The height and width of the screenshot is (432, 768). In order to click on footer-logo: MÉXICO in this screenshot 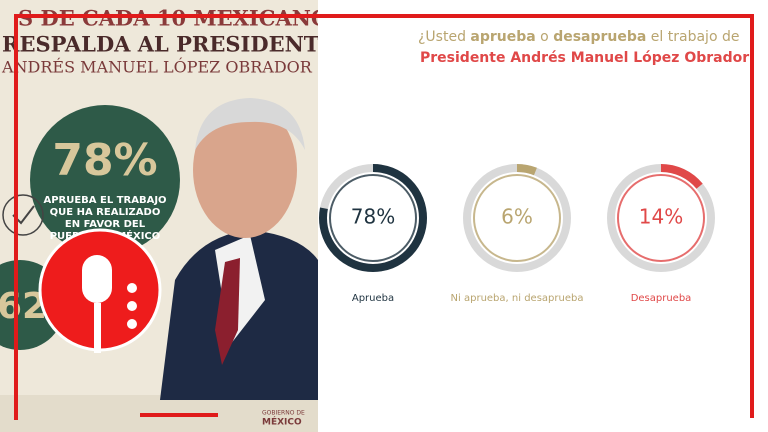, I will do `click(282, 422)`.